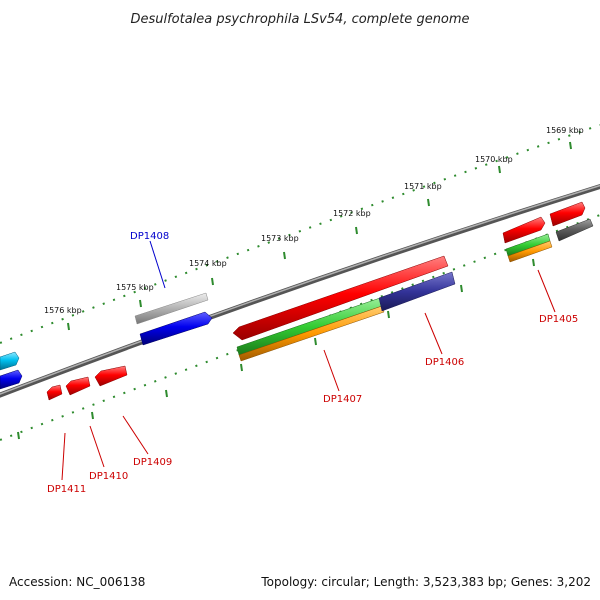 The height and width of the screenshot is (600, 600). What do you see at coordinates (352, 213) in the screenshot?
I see `kbp-label-1572: 1572 kbp` at bounding box center [352, 213].